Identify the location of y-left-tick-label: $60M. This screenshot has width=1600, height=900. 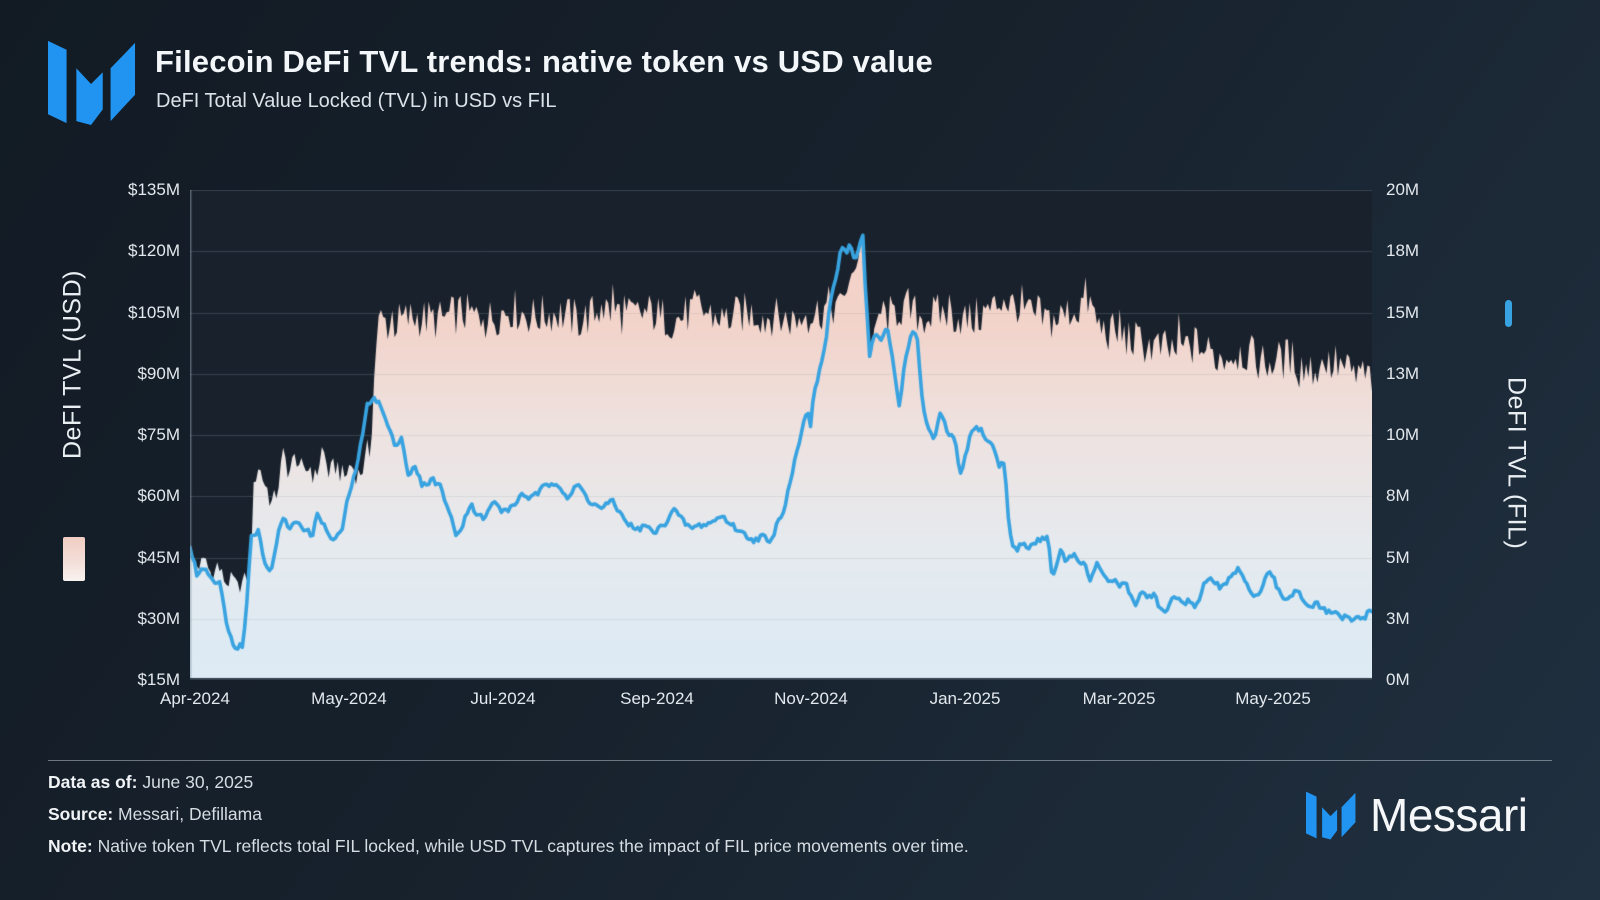
(158, 496).